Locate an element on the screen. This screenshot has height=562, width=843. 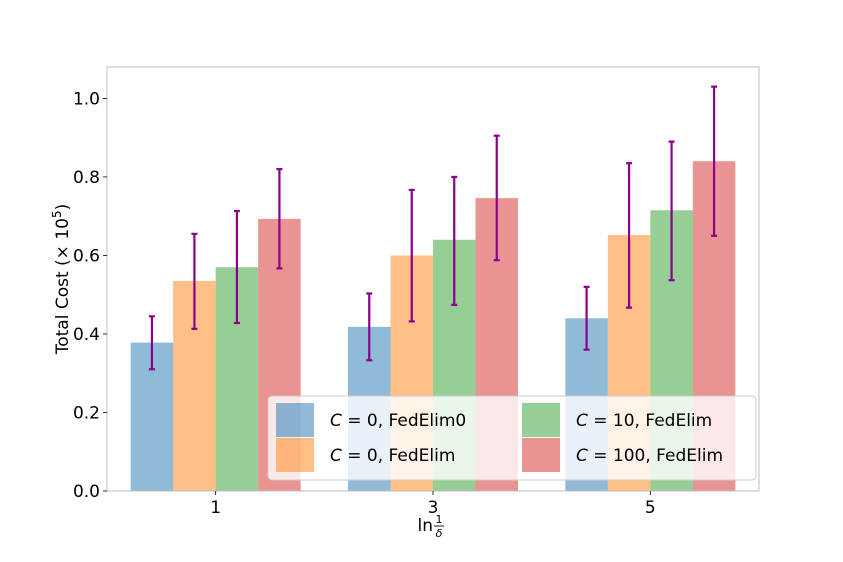
legend-label: C = 0, FedElim0 is located at coordinates (398, 421).